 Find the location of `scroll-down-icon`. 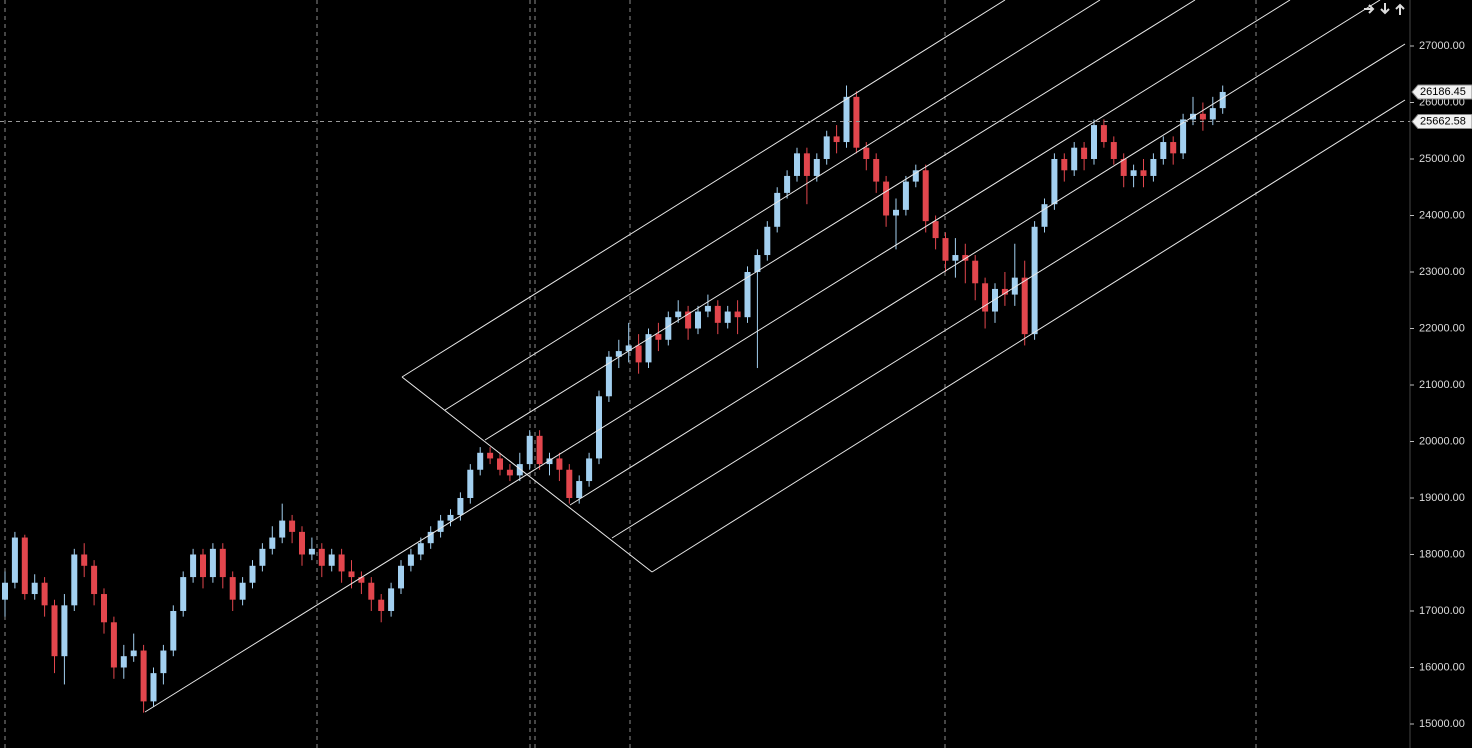

scroll-down-icon is located at coordinates (1385, 9).